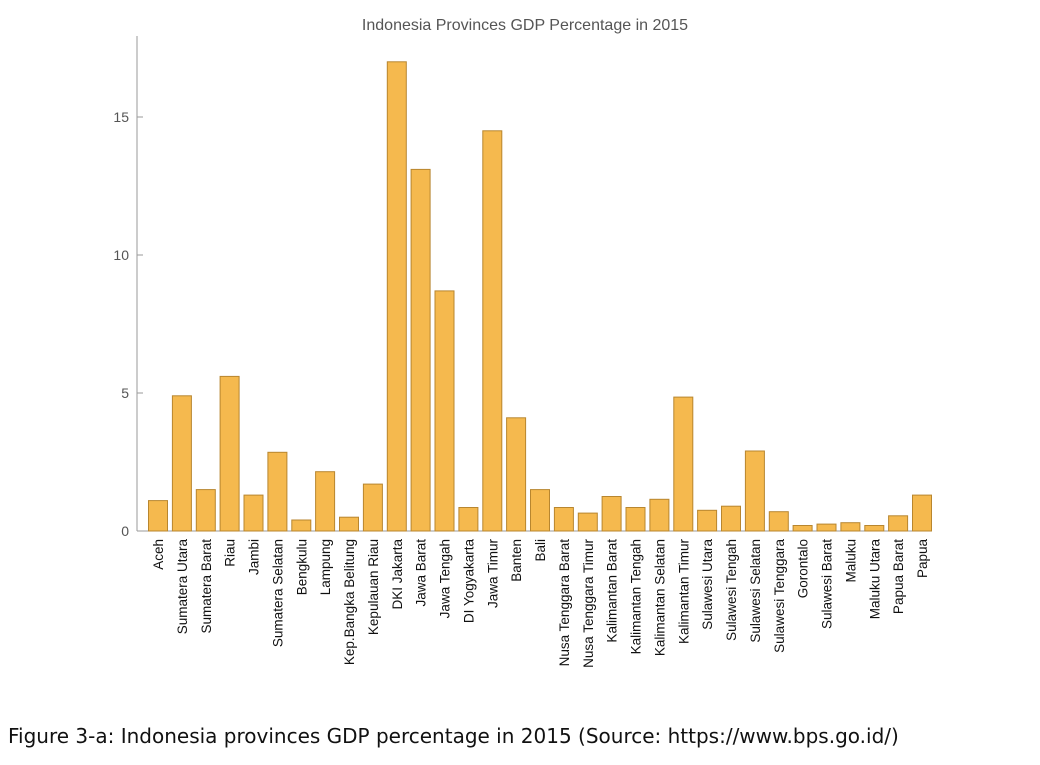  Describe the element at coordinates (277, 593) in the screenshot. I see `x-category-label: Sumatera Selatan` at that location.